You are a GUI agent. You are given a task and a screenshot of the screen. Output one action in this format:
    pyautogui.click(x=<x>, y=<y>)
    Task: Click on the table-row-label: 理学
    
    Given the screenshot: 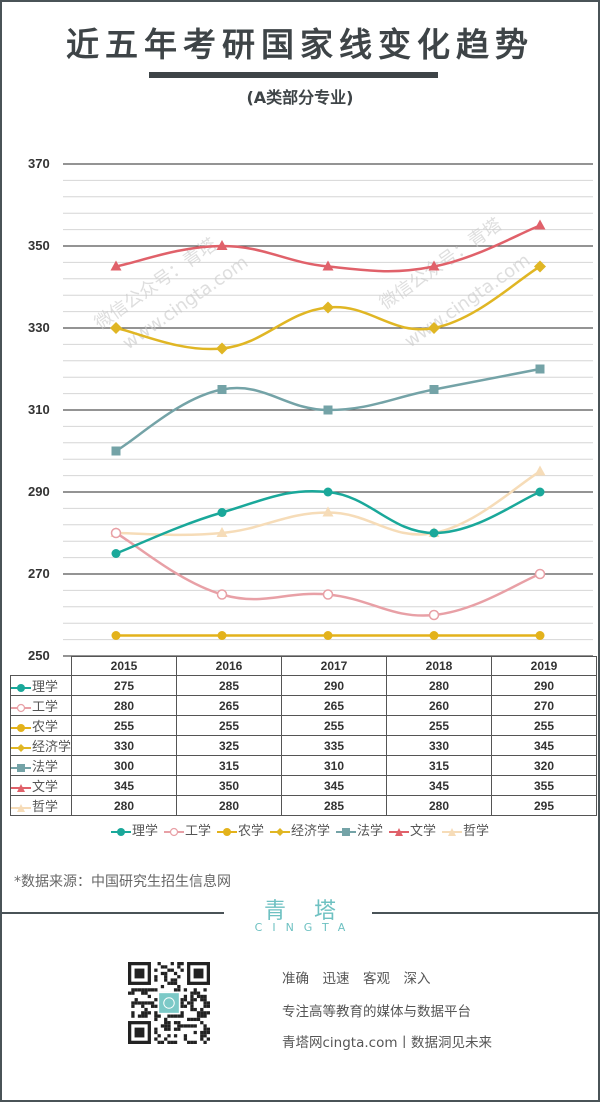 What is the action you would take?
    pyautogui.click(x=41, y=685)
    